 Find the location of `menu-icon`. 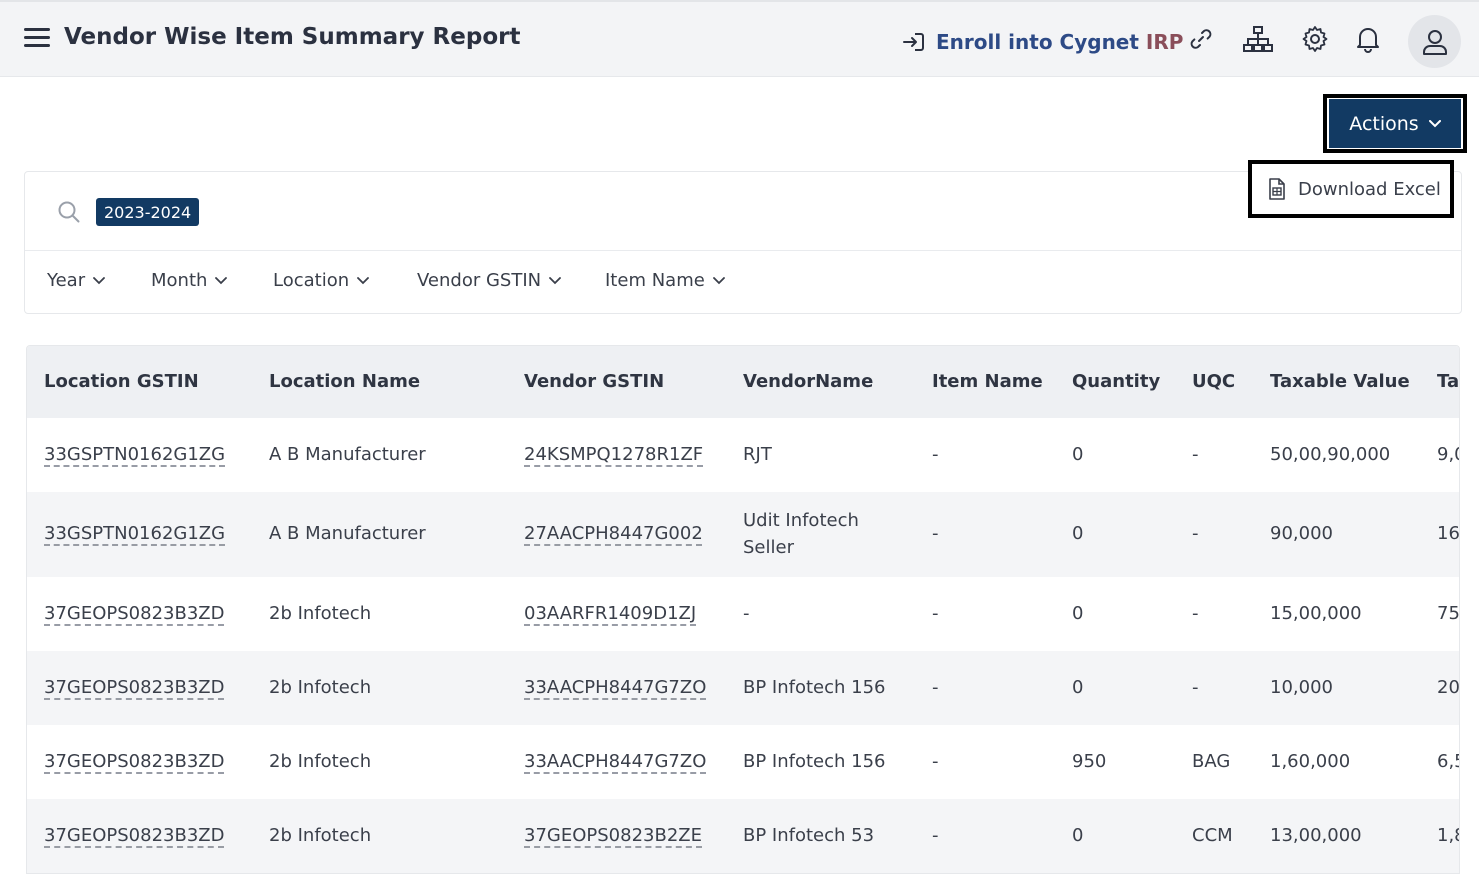

menu-icon is located at coordinates (37, 38).